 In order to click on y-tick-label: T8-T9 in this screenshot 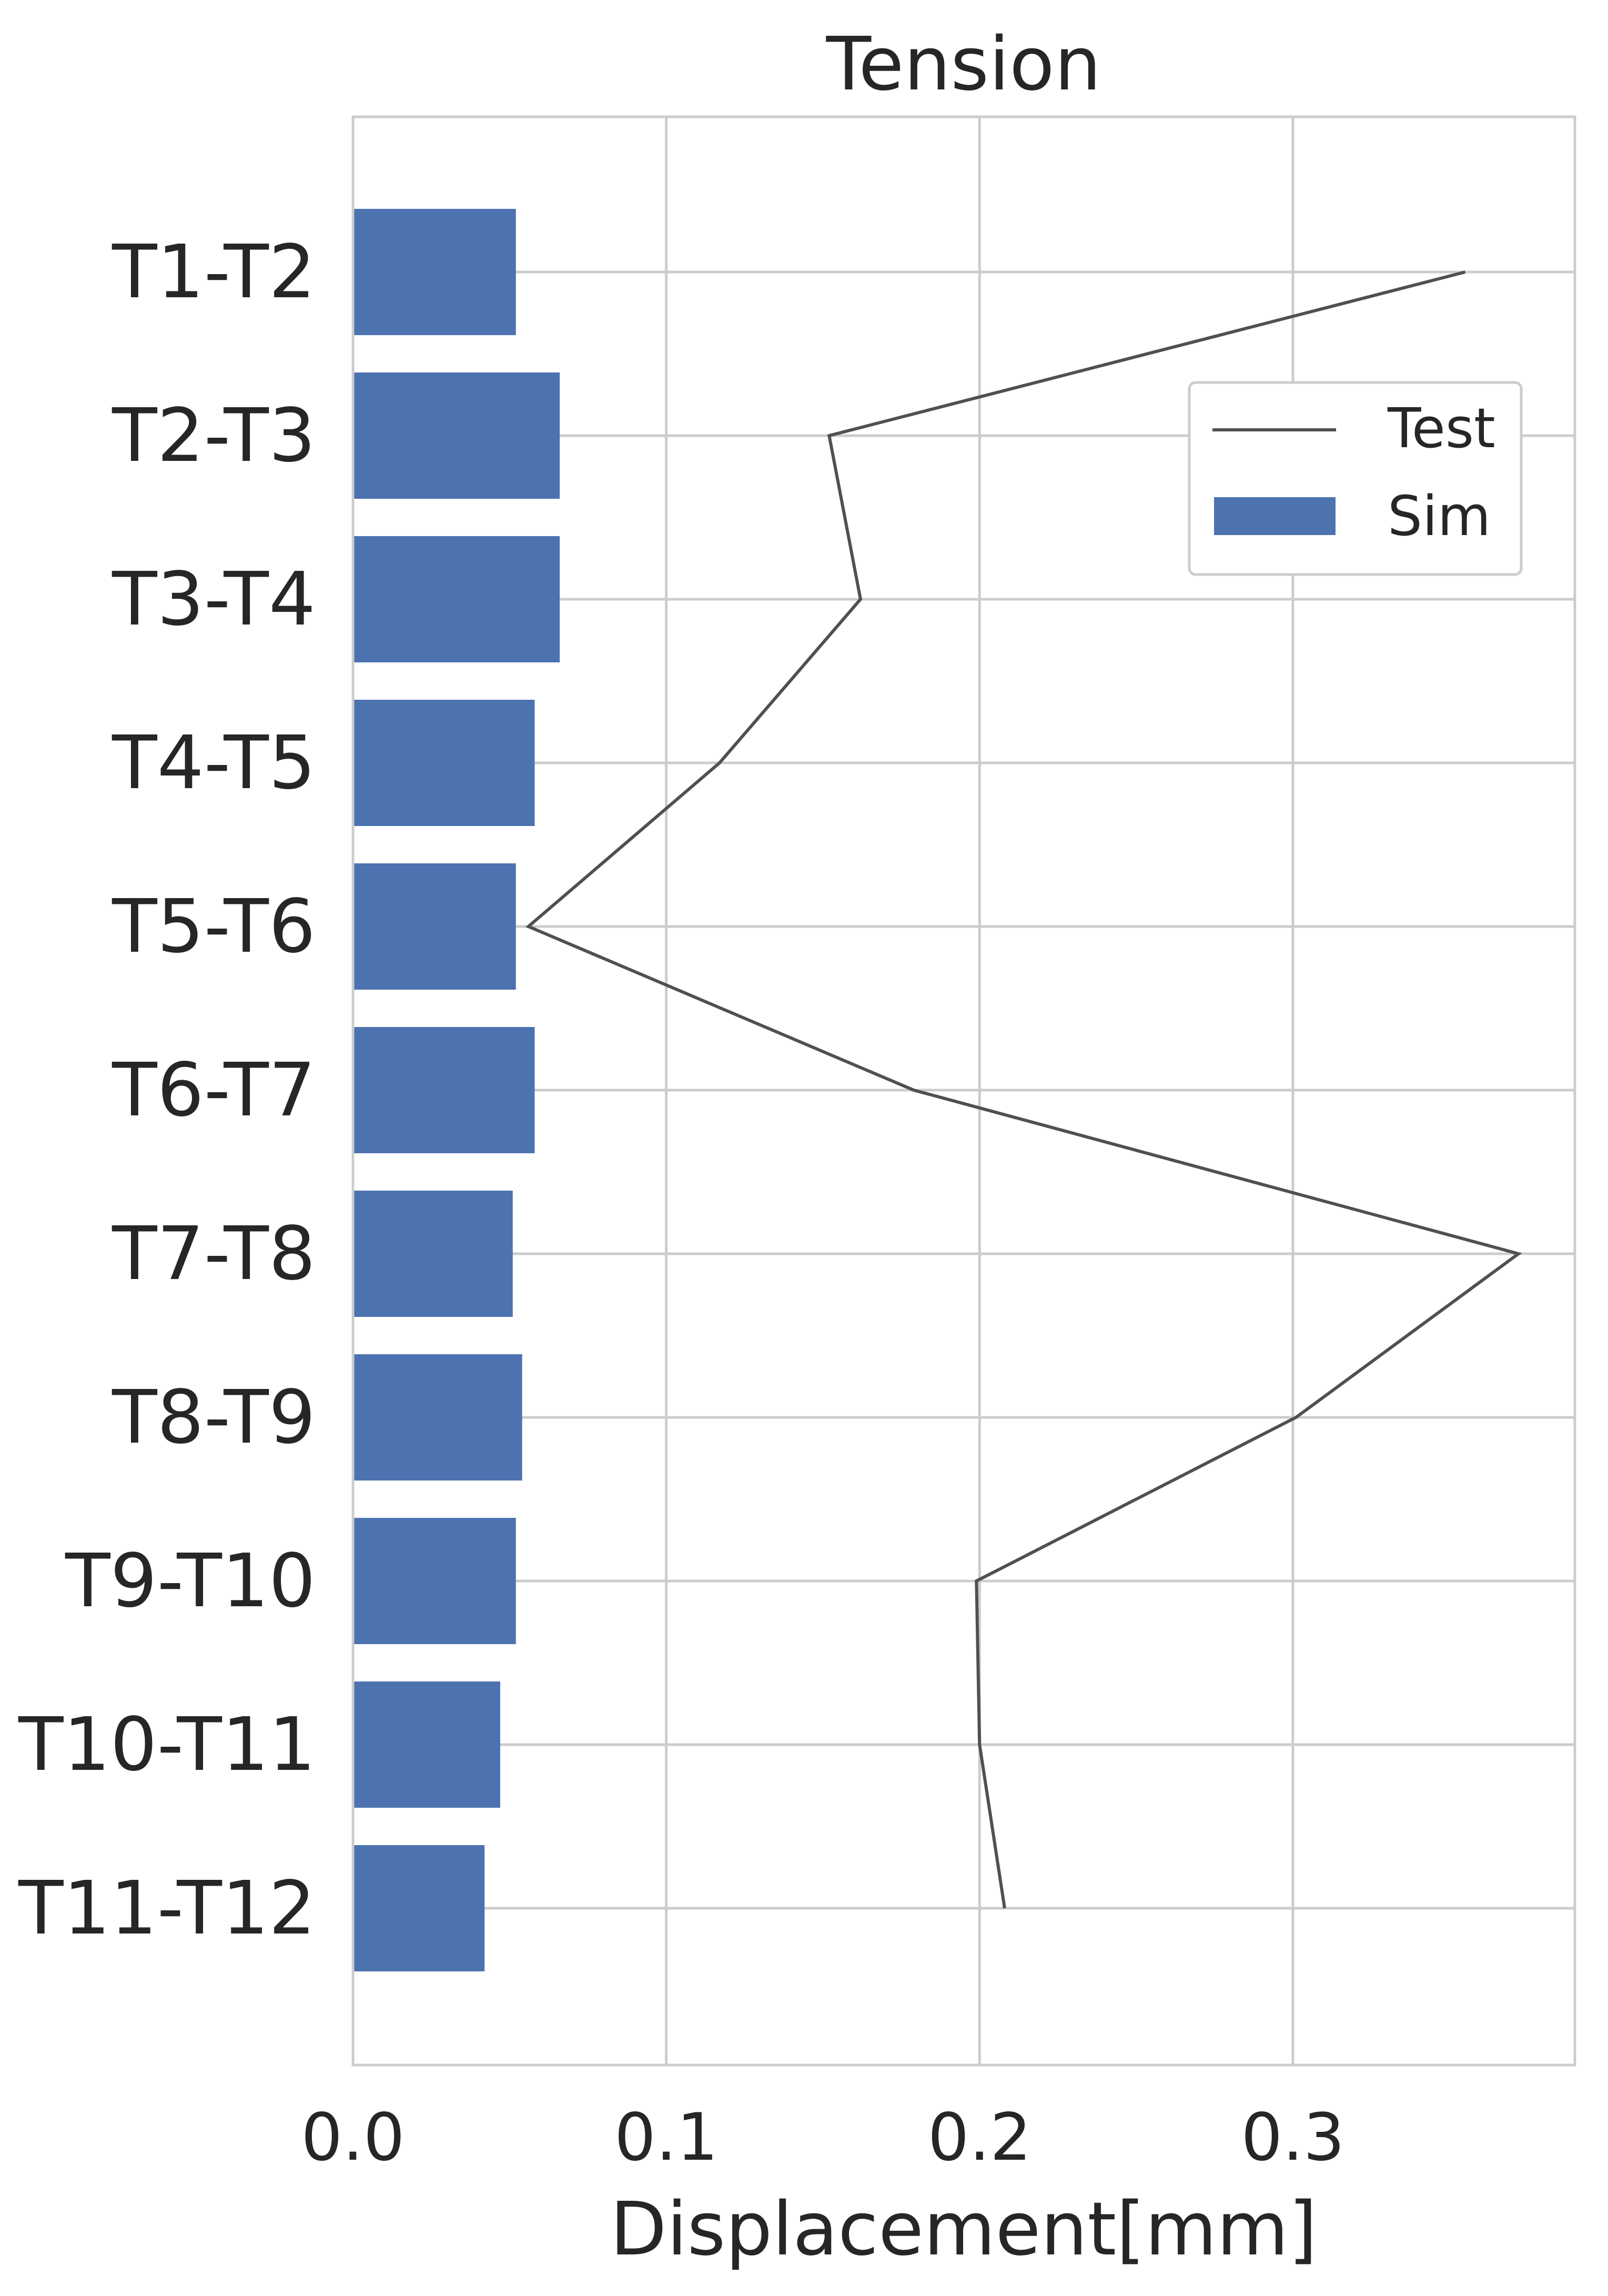, I will do `click(214, 1418)`.